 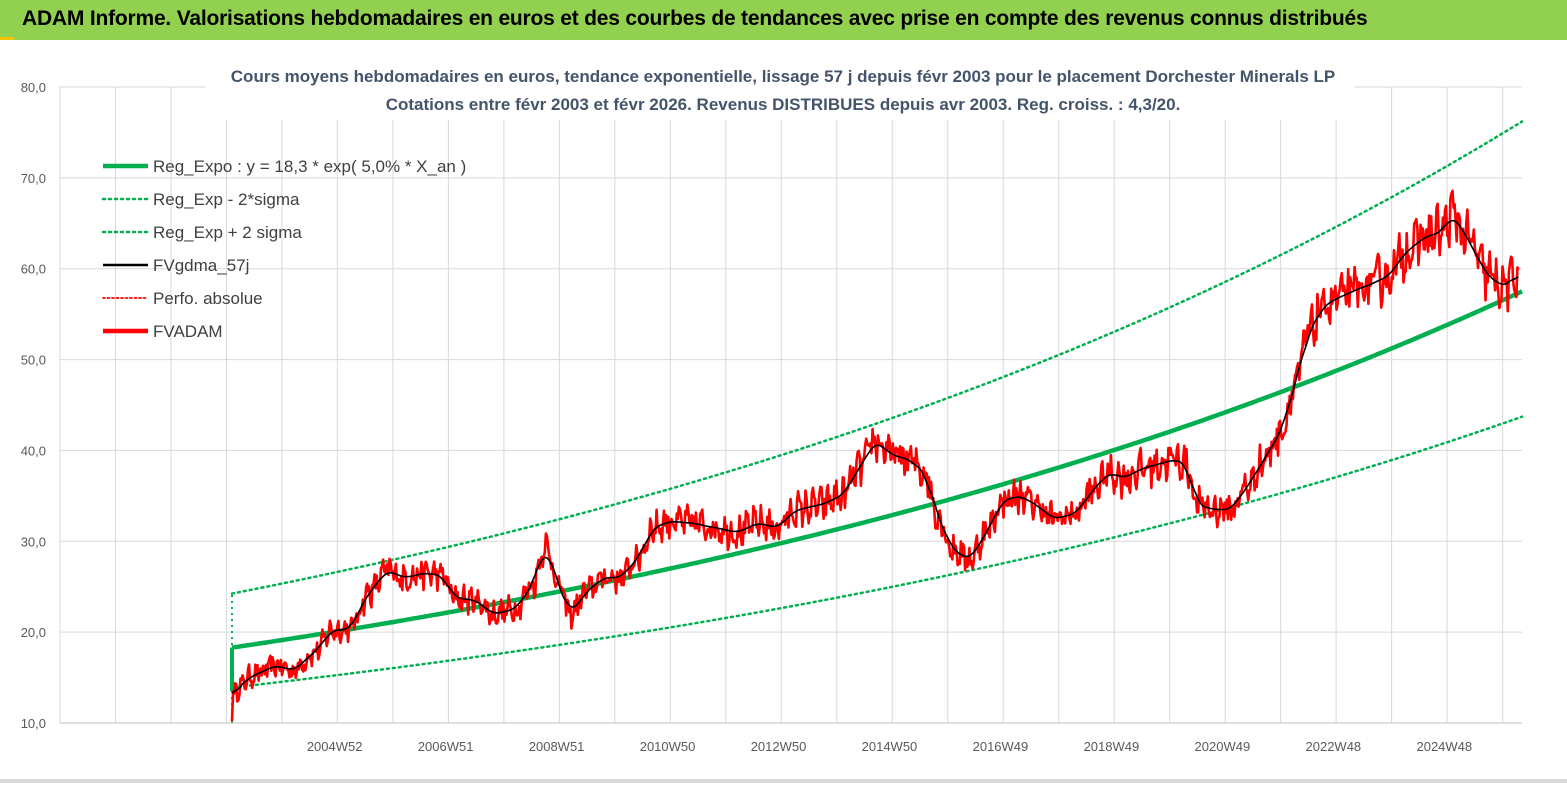 What do you see at coordinates (201, 265) in the screenshot?
I see `legend-label: FVgdma_57j` at bounding box center [201, 265].